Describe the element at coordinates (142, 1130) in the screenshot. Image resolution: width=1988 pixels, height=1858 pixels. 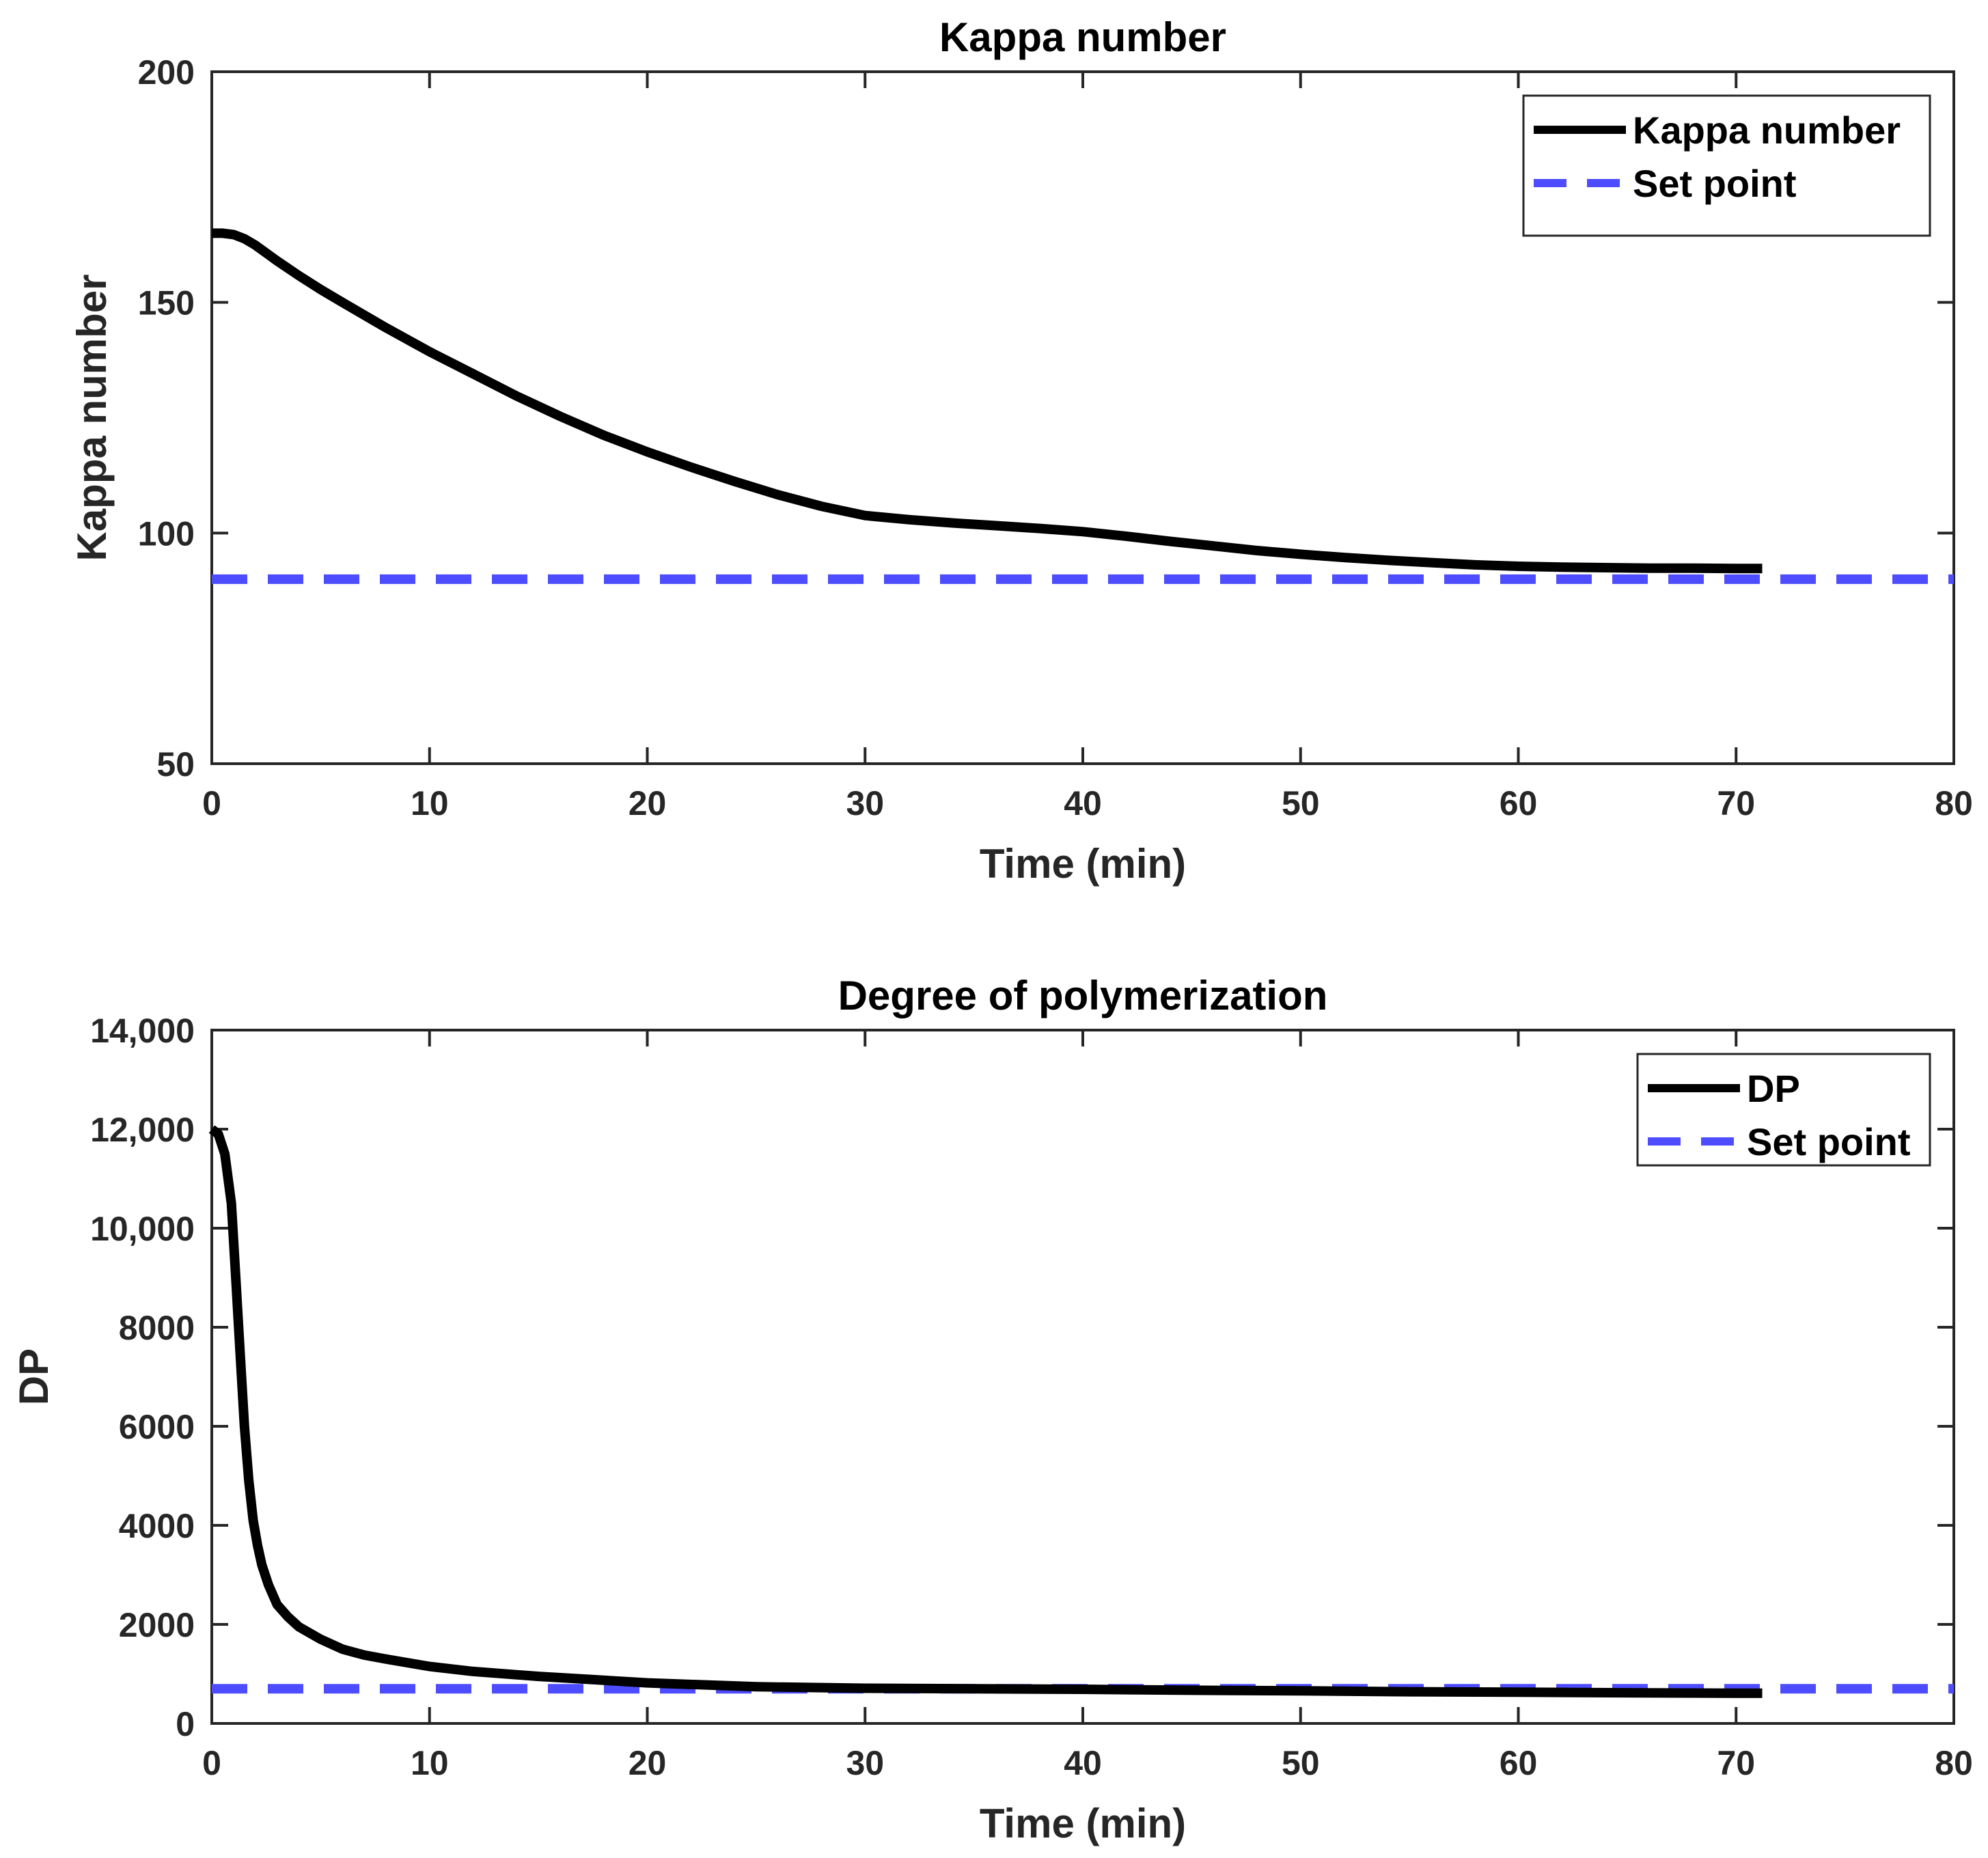
I see `y-tick-label: 12,000` at that location.